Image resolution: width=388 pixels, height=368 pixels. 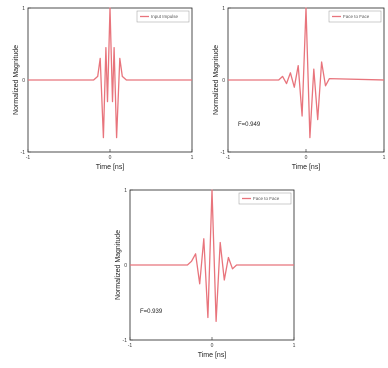 I want to click on x-axis-label-3: Time [ns], so click(x=212, y=355).